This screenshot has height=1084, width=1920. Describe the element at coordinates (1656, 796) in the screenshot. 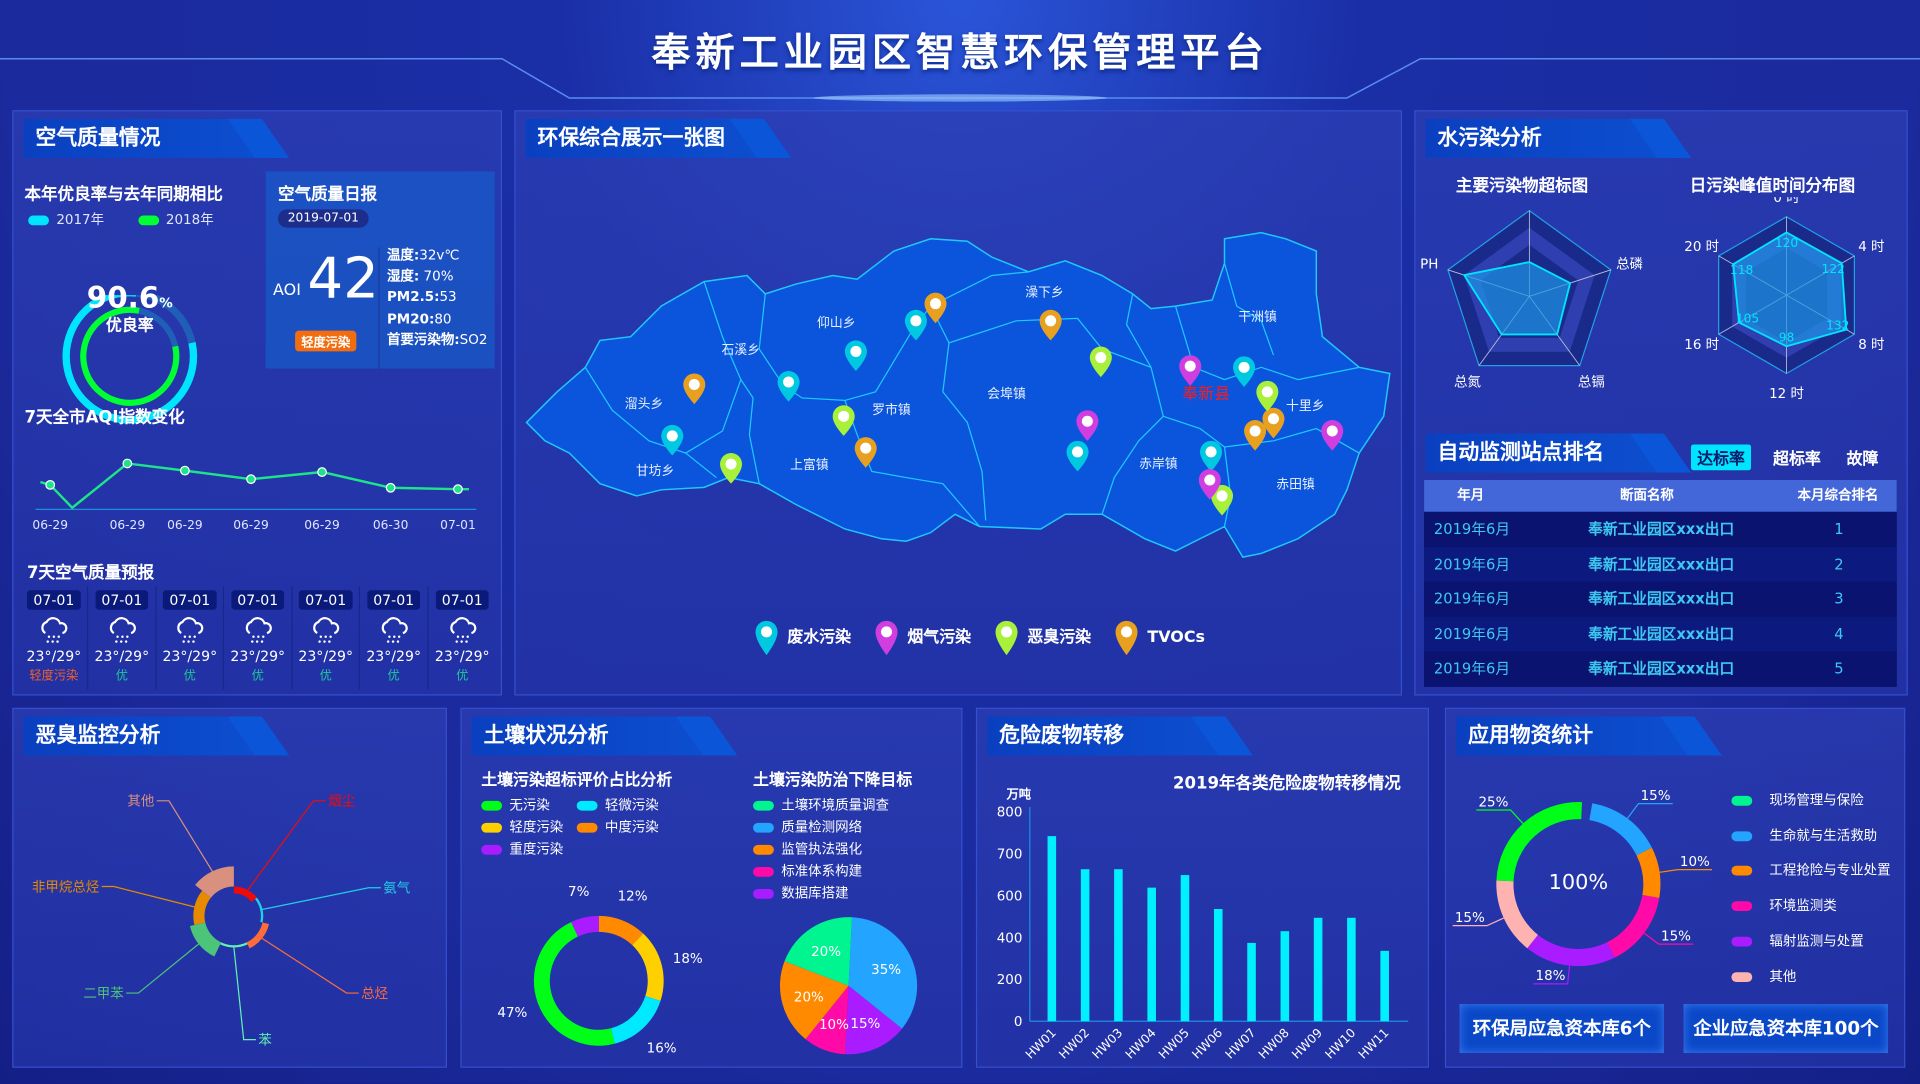

I see `donut-value-label: 15%` at that location.